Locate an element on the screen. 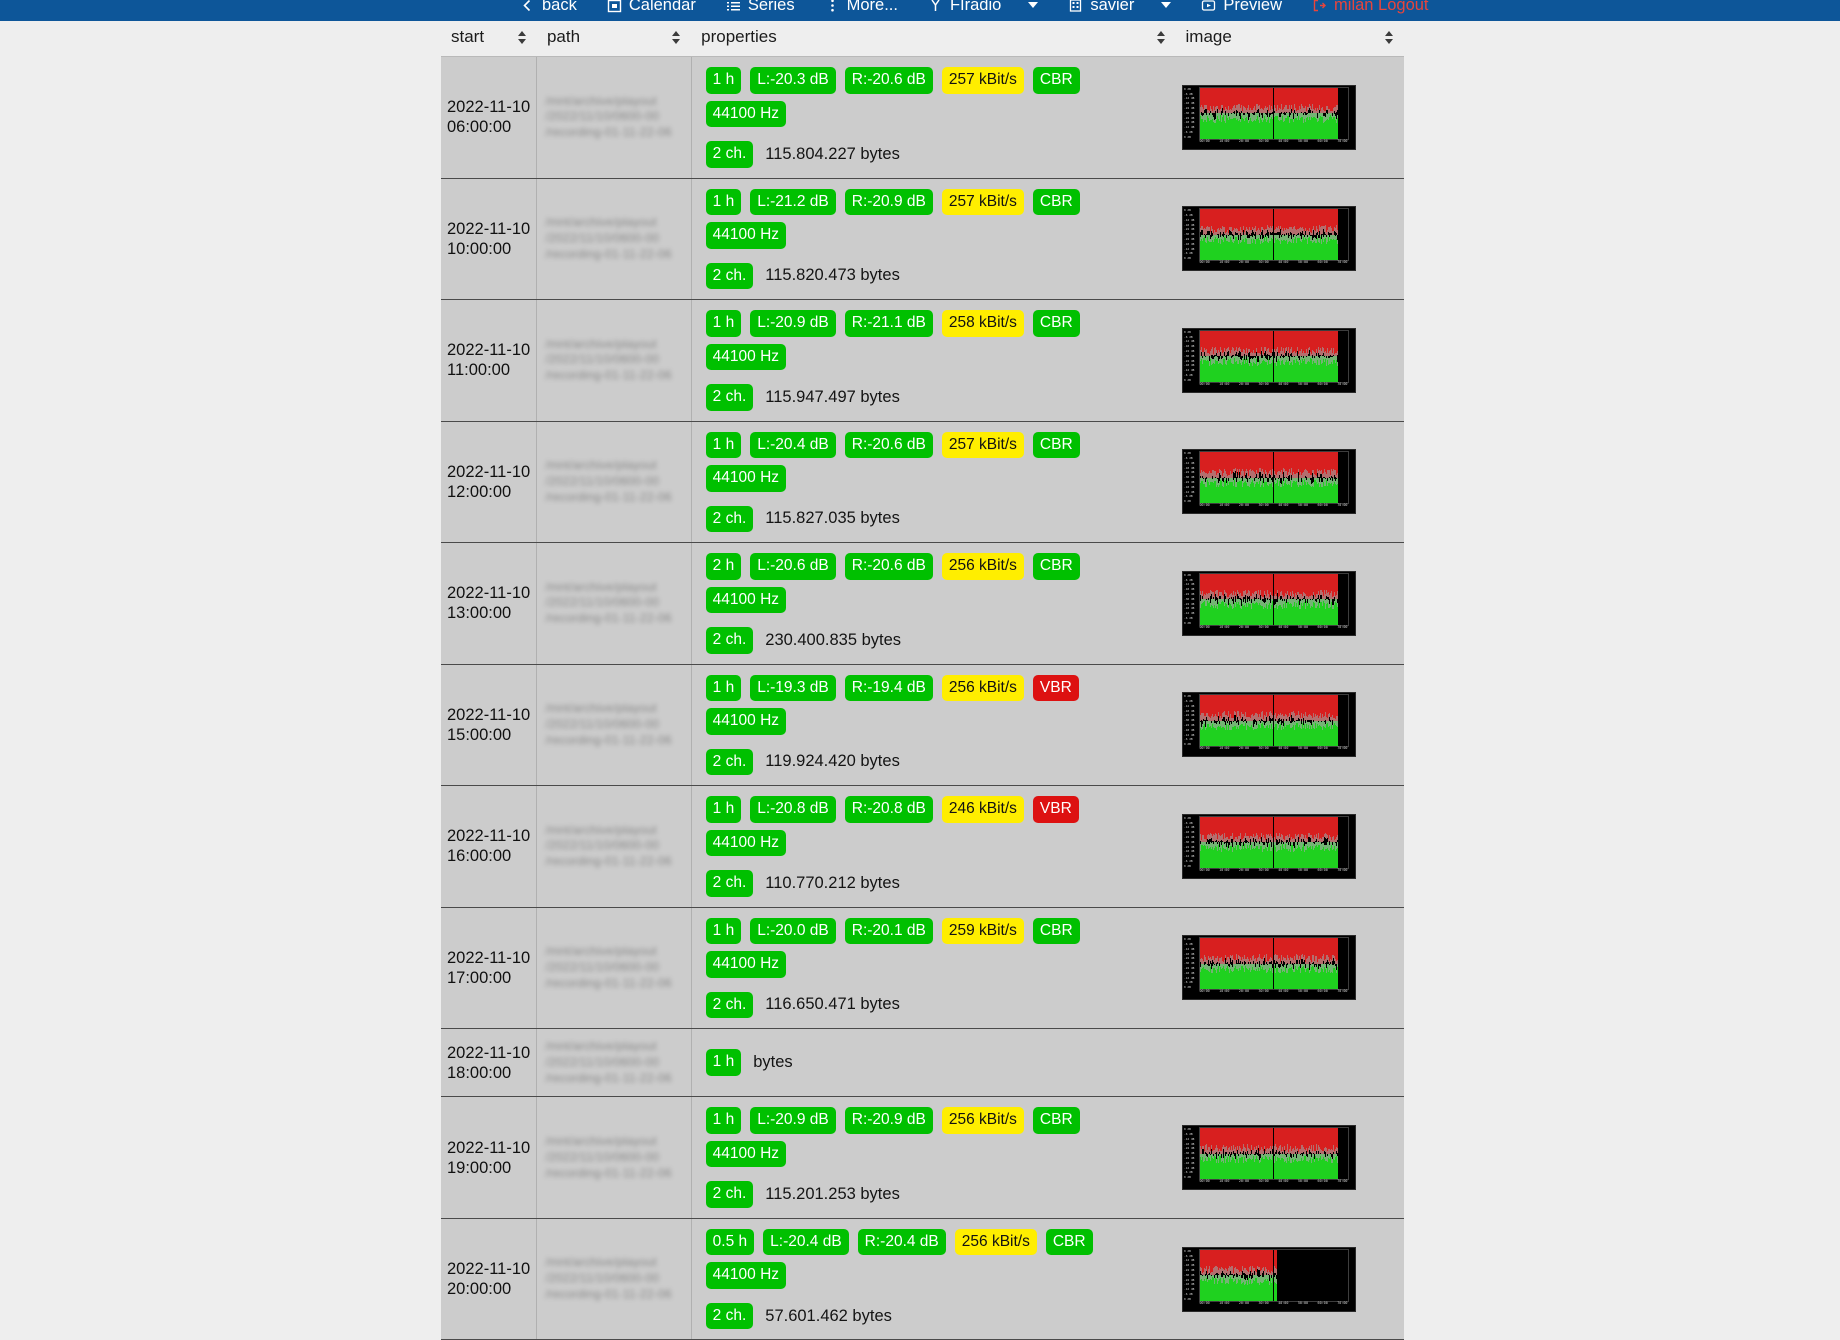 Image resolution: width=1840 pixels, height=1340 pixels. nav-logout-label: milan Logout is located at coordinates (1381, 7).